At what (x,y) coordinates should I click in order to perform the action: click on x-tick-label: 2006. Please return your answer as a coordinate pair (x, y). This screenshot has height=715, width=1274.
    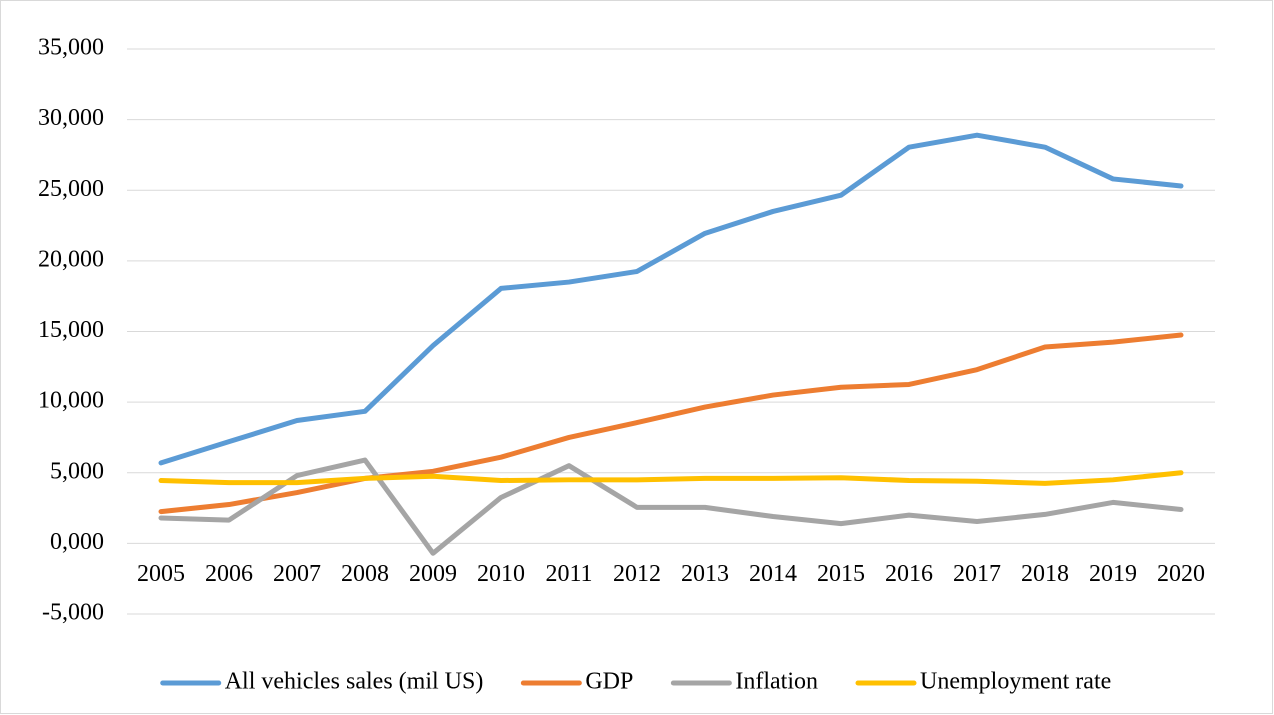
    Looking at the image, I should click on (229, 574).